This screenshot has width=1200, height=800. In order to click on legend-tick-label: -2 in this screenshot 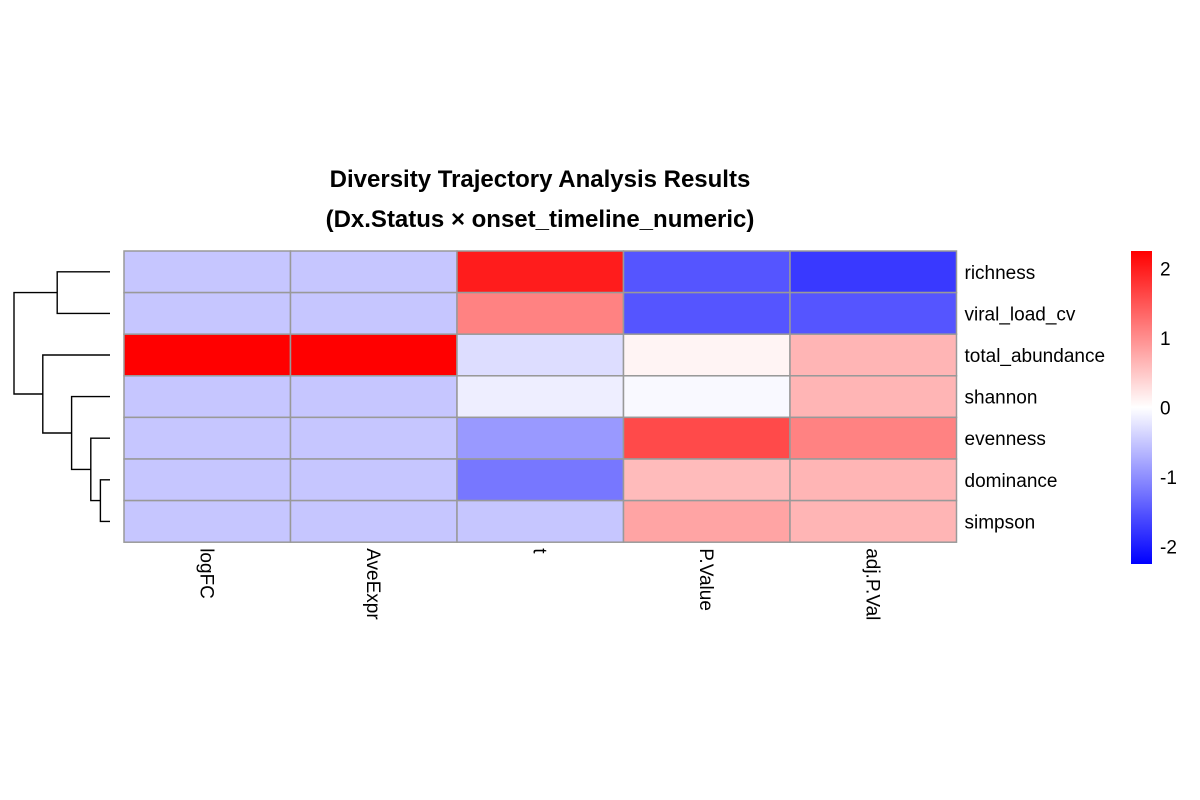, I will do `click(1168, 548)`.